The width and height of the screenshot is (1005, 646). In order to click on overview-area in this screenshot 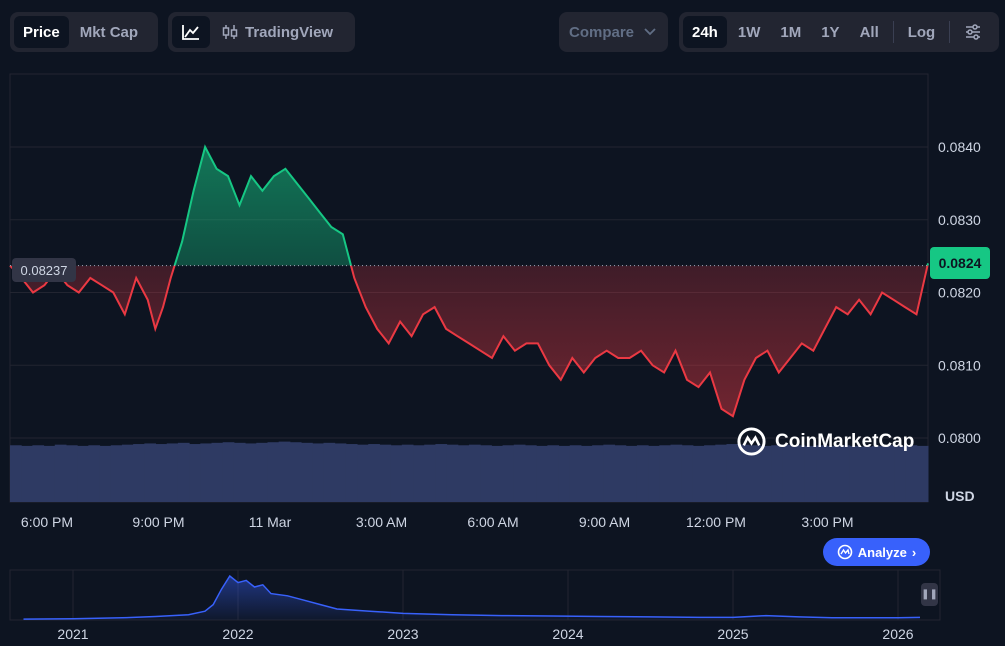, I will do `click(471, 598)`.